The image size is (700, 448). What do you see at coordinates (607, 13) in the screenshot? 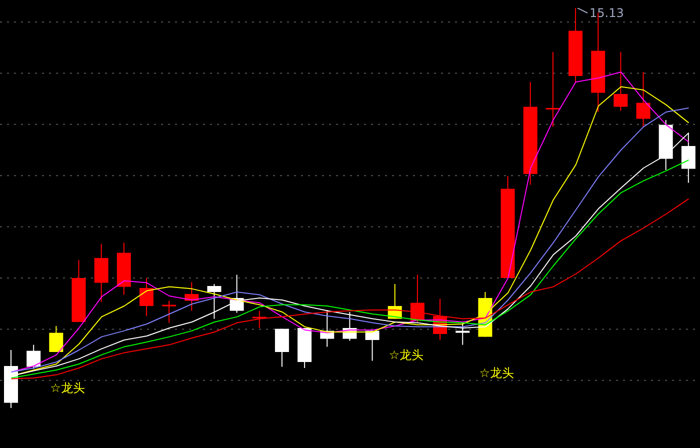
I see `annotation: 15.13` at bounding box center [607, 13].